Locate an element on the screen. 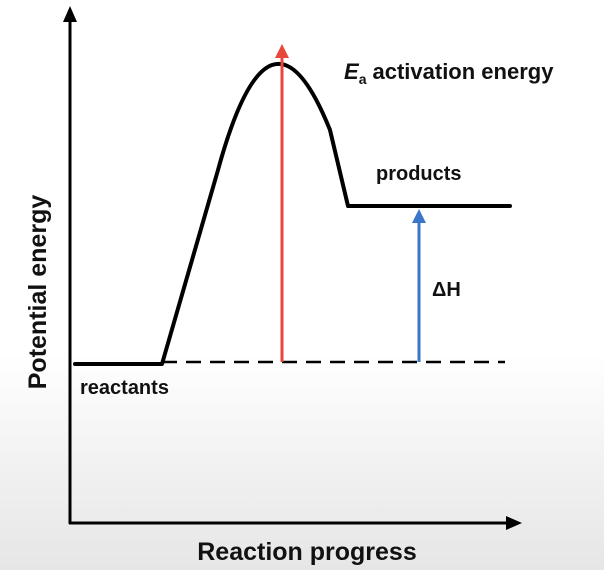 This screenshot has height=570, width=604. reactants-label: reactants is located at coordinates (124, 388).